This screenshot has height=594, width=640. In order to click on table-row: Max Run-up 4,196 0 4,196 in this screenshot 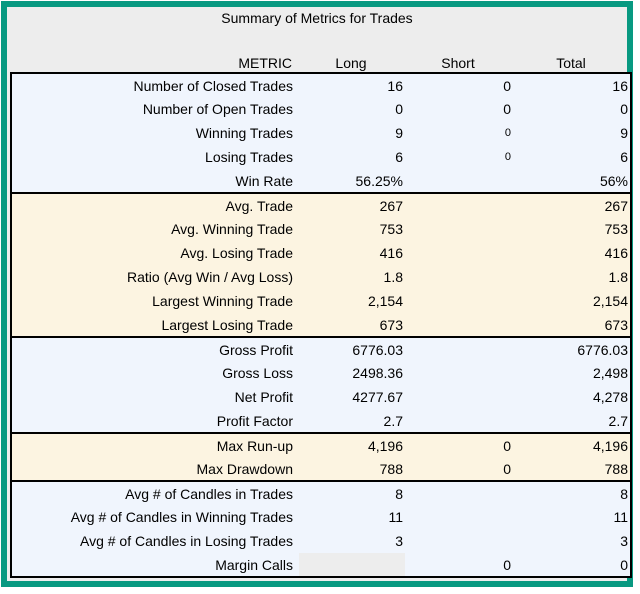, I will do `click(321, 445)`.